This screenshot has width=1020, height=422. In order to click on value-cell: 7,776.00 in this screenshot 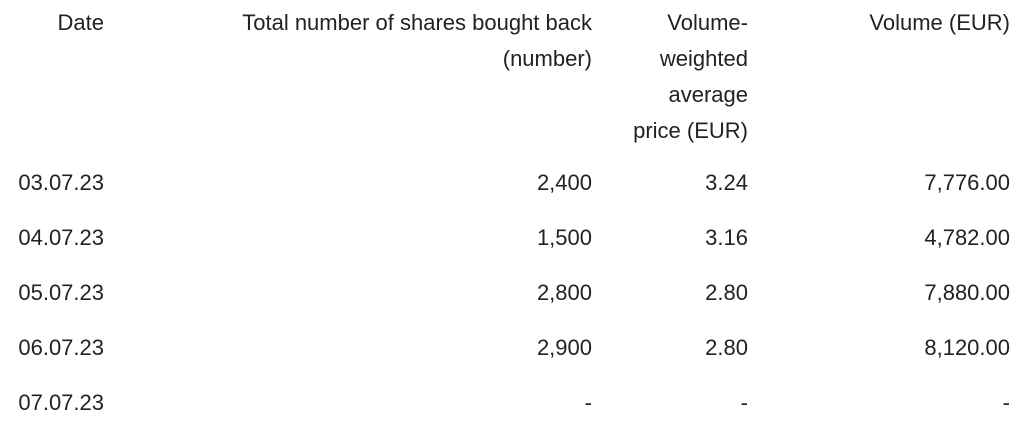, I will do `click(967, 182)`.